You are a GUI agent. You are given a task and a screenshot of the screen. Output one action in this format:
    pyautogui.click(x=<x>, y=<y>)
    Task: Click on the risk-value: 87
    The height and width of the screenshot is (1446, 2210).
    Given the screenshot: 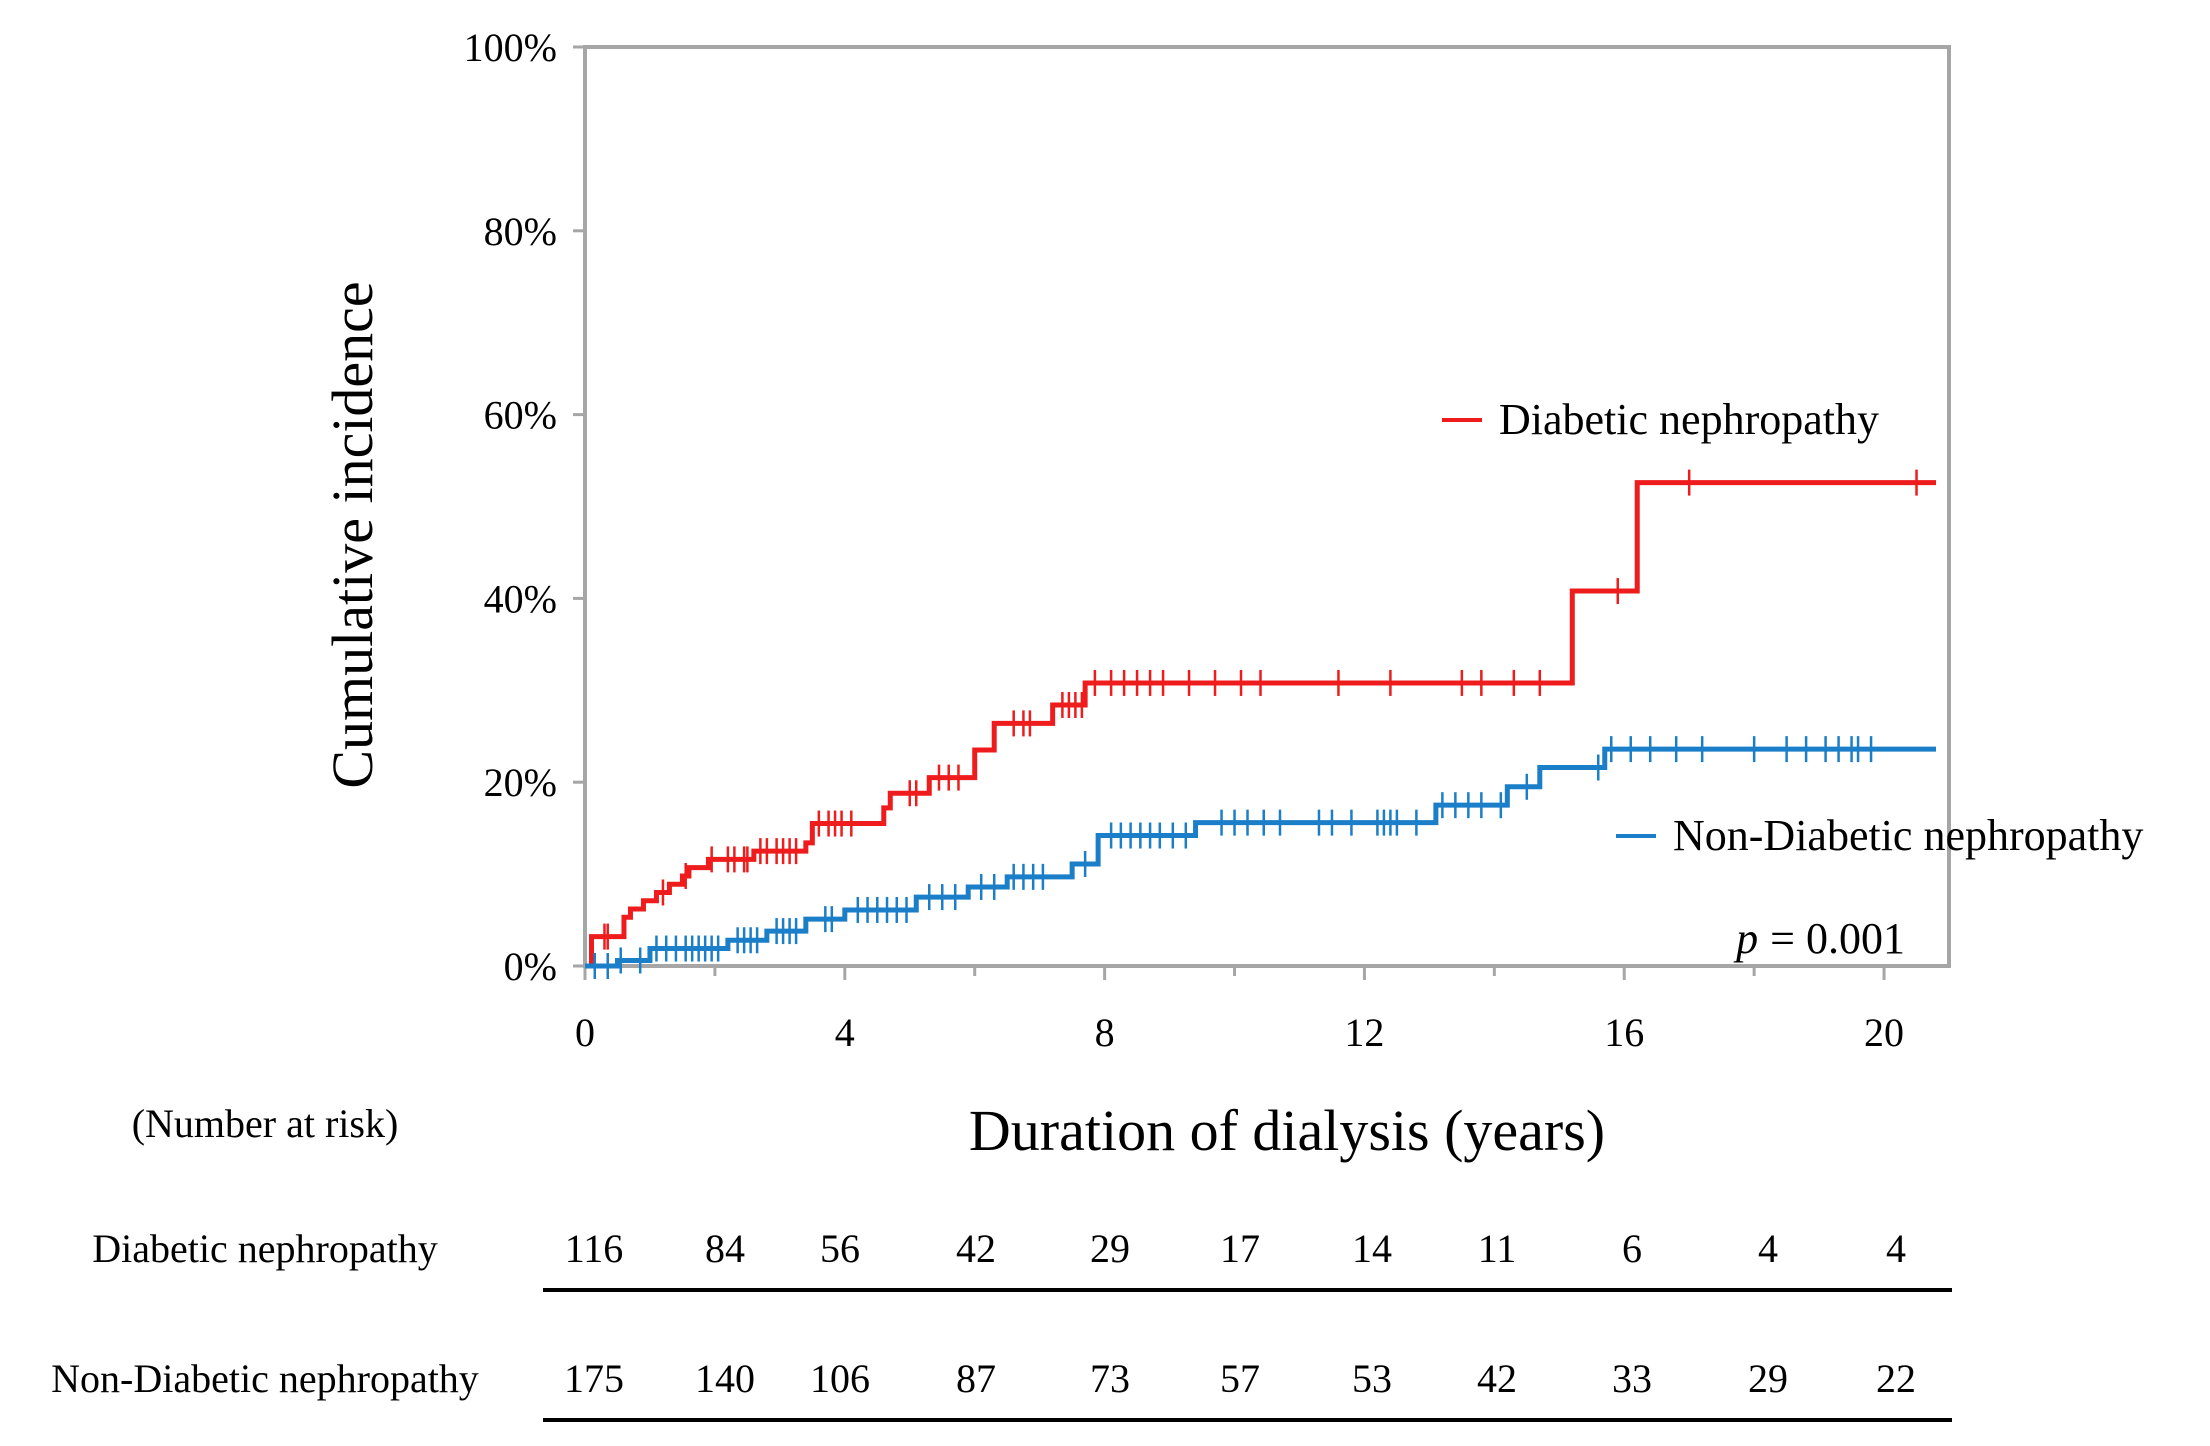 What is the action you would take?
    pyautogui.click(x=976, y=1378)
    